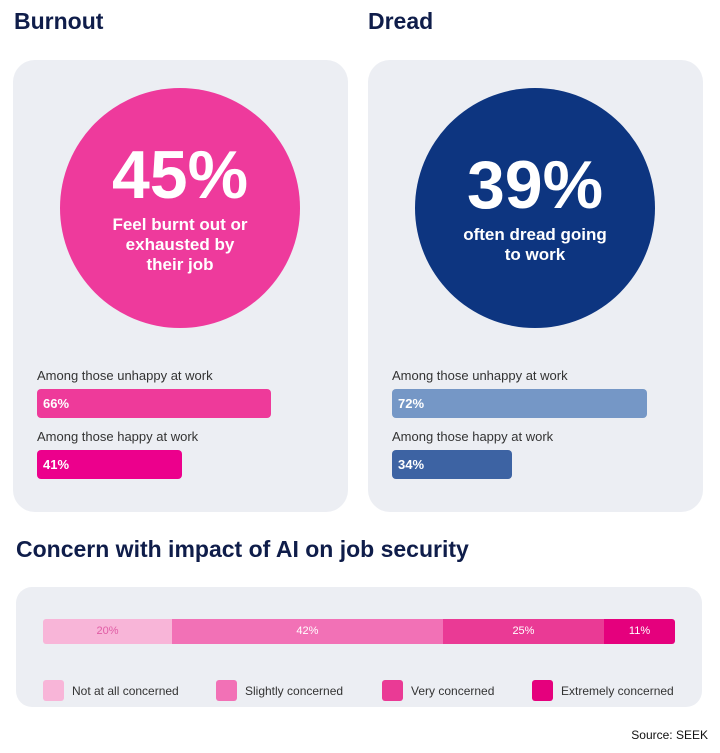  I want to click on legend-label: Slightly concerned, so click(294, 690).